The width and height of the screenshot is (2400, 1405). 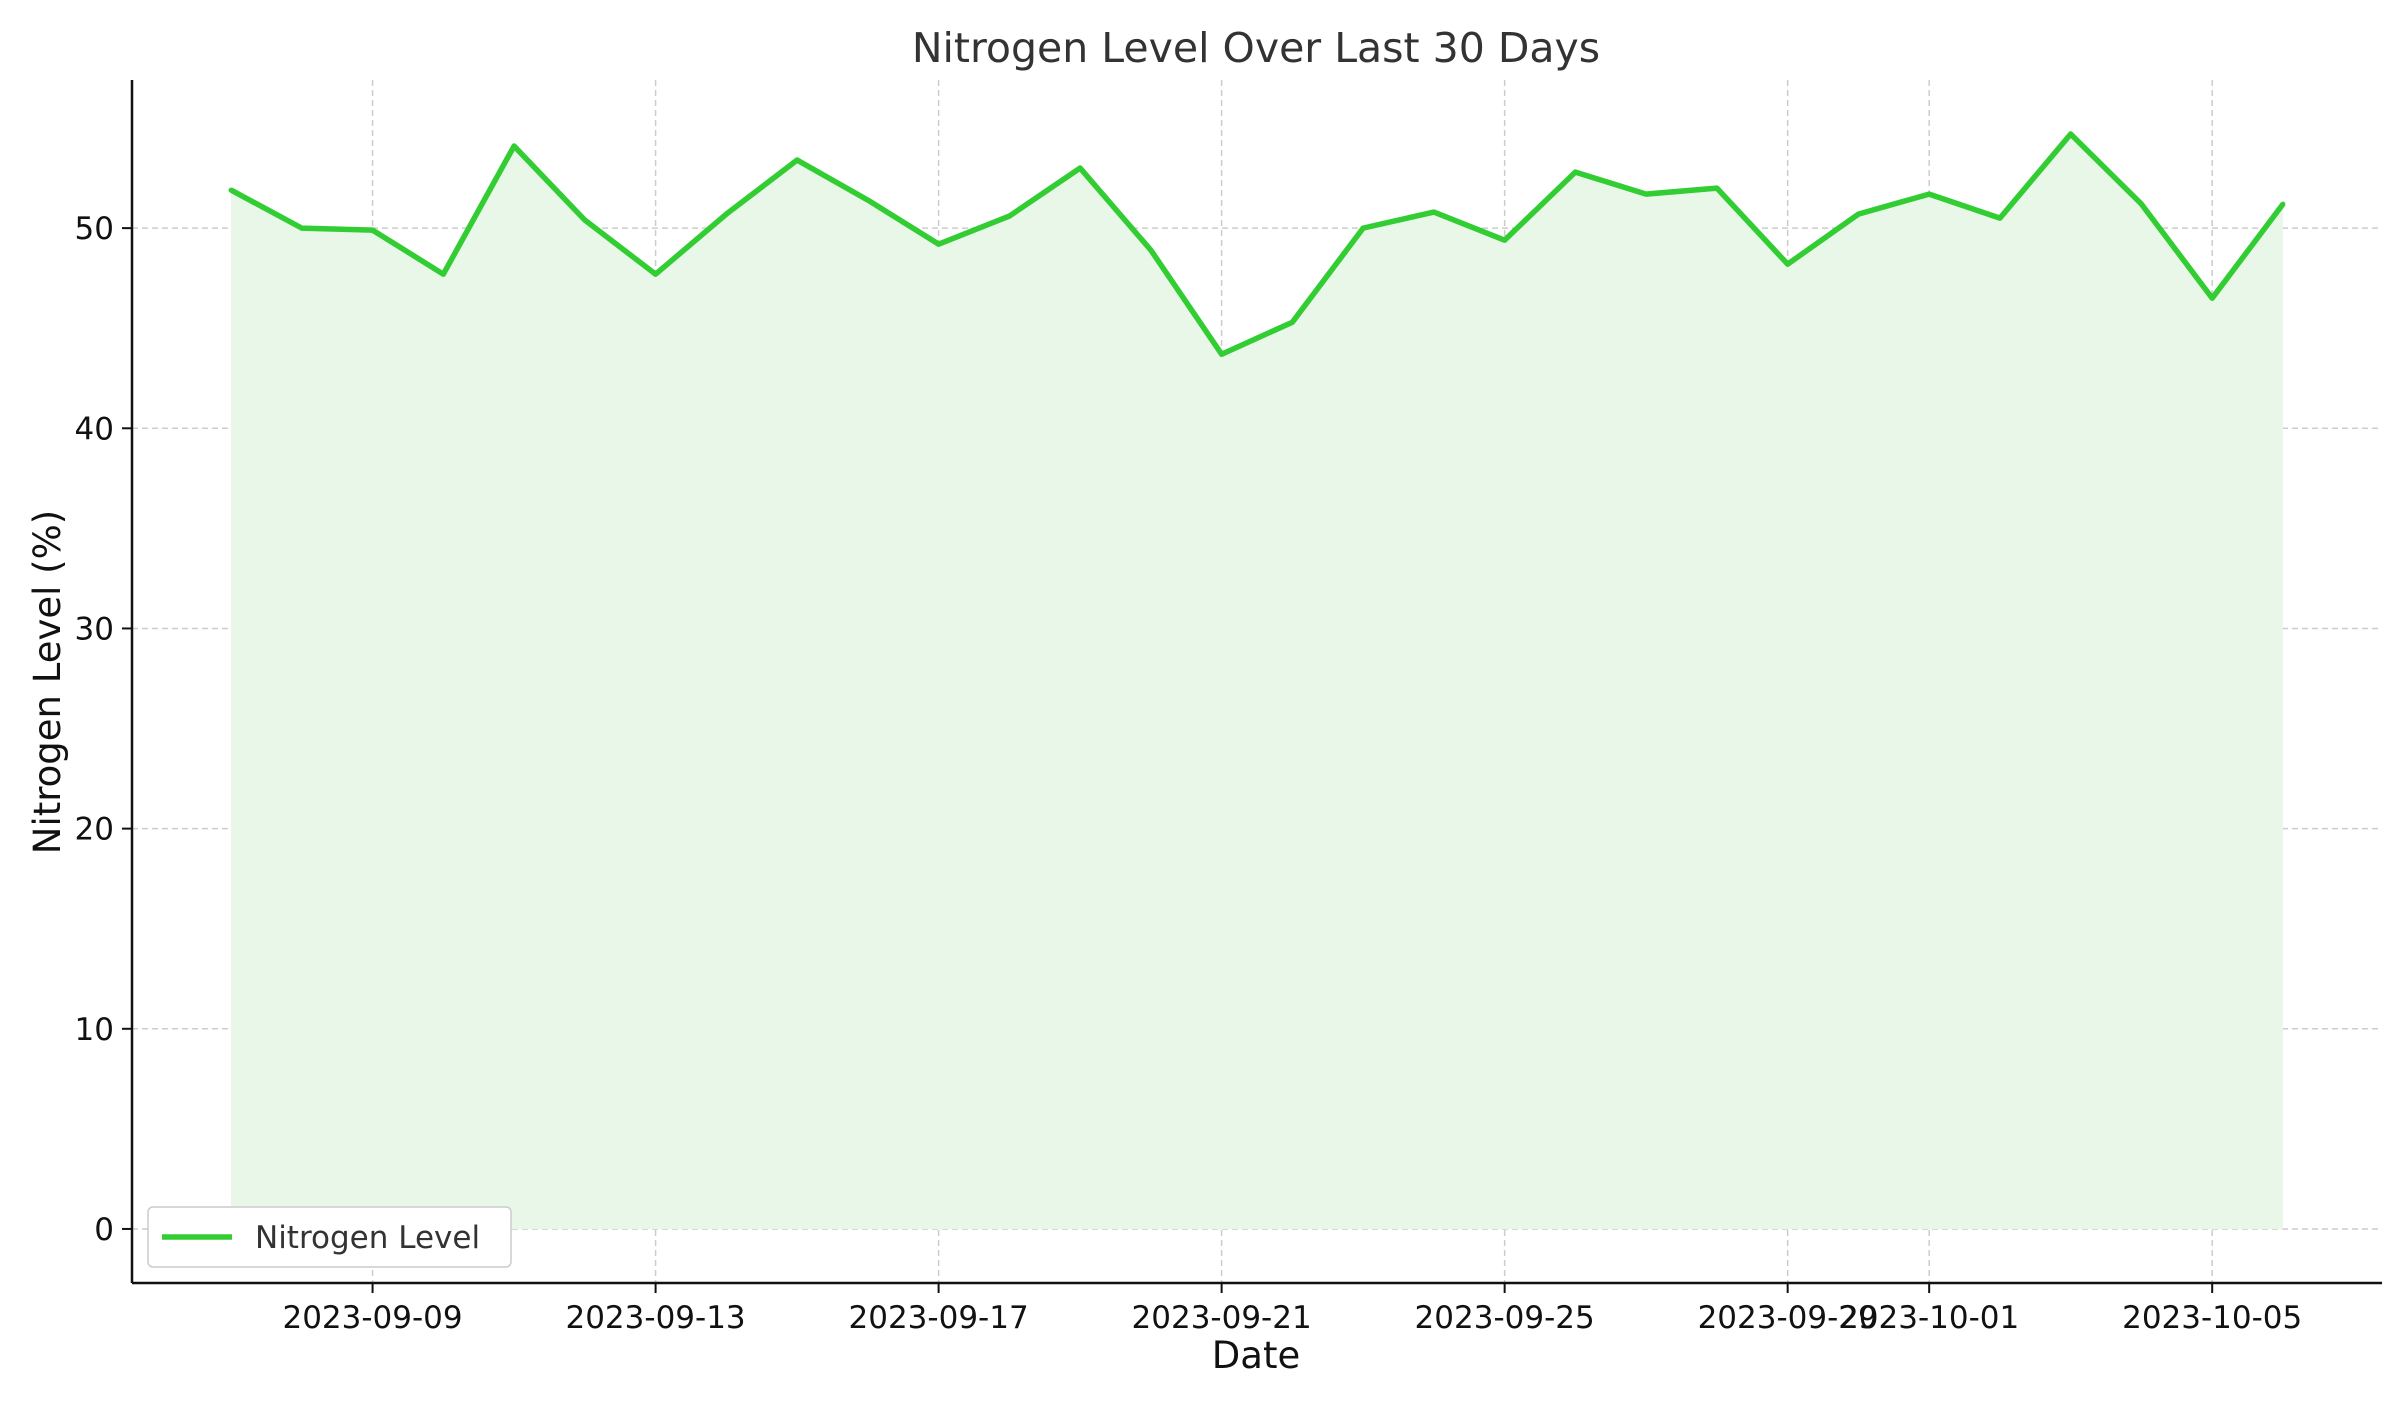 What do you see at coordinates (655, 1318) in the screenshot?
I see `x-tick-label: 2023-09-13` at bounding box center [655, 1318].